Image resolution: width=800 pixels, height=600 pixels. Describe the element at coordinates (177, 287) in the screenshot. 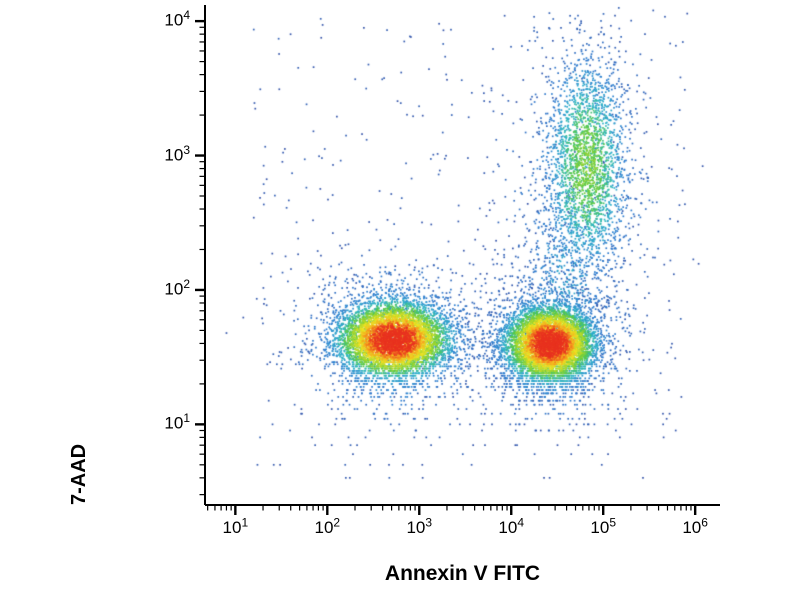

I see `y-tick-label: 10²` at that location.